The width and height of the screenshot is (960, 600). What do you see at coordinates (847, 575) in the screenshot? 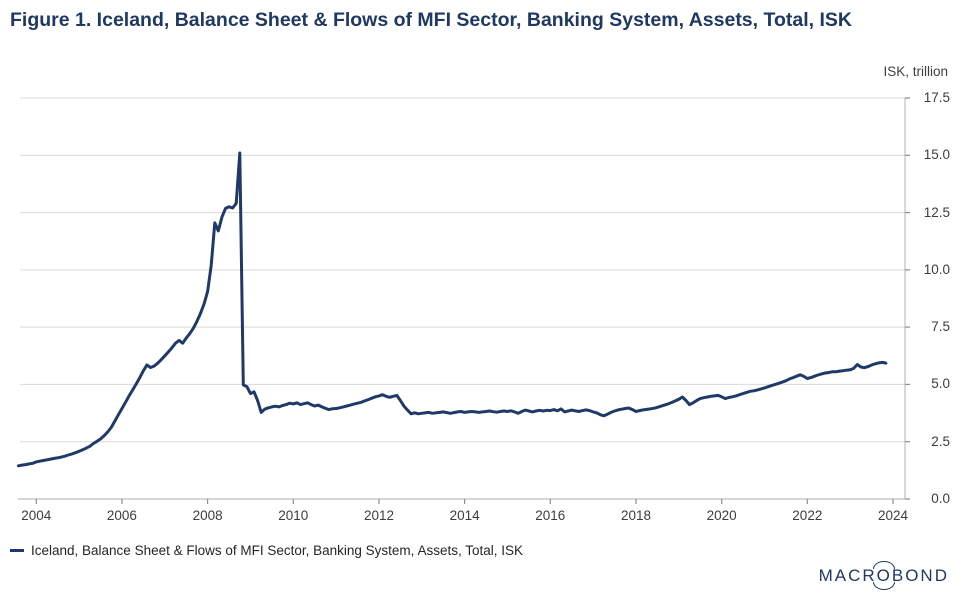
I see `logo-text-left: MACR` at bounding box center [847, 575].